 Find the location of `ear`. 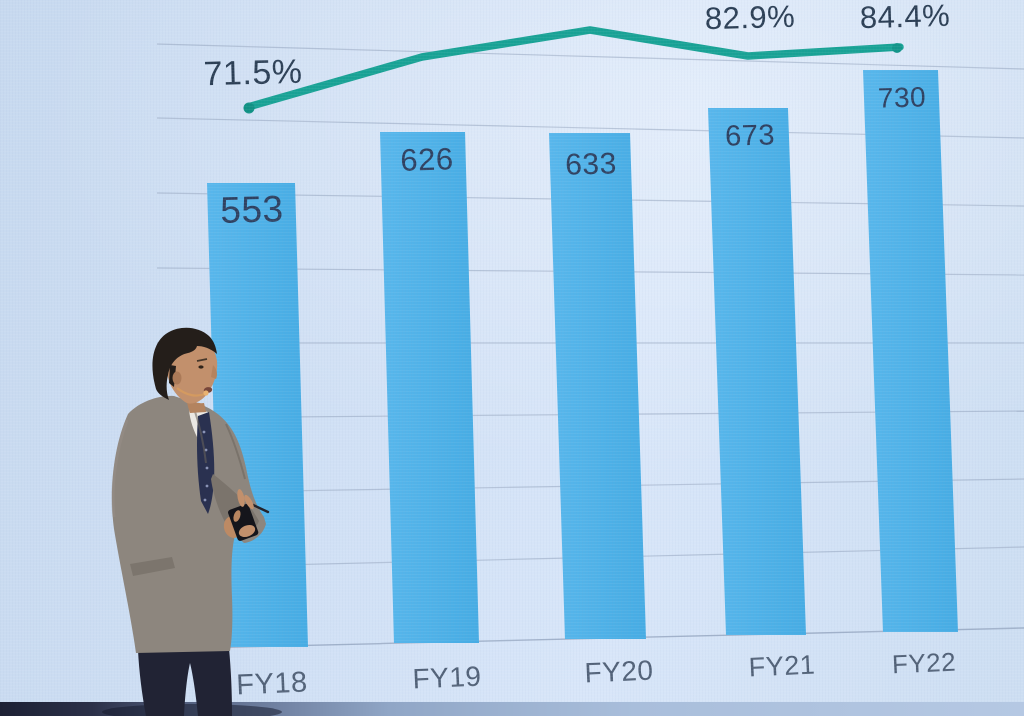

ear is located at coordinates (177, 378).